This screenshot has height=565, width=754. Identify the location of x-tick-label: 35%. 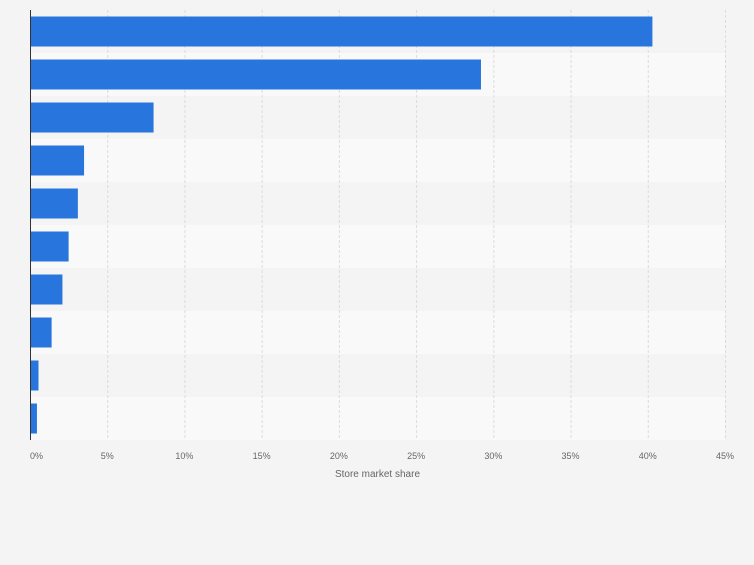
(571, 456).